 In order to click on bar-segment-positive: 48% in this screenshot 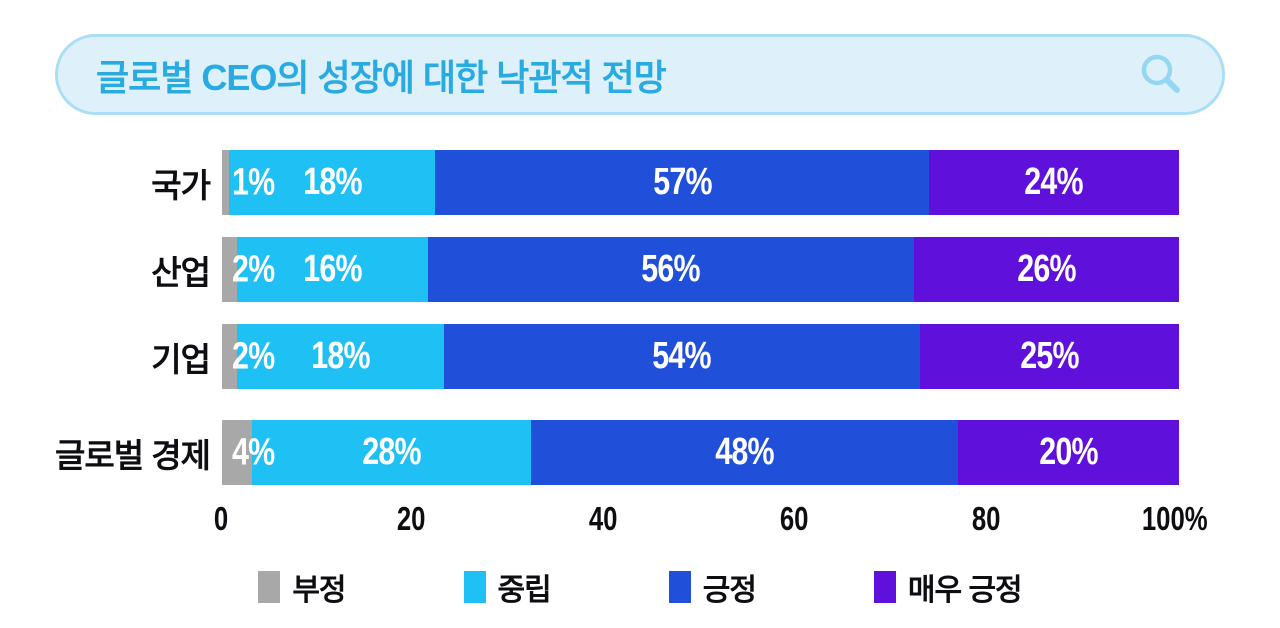, I will do `click(745, 452)`.